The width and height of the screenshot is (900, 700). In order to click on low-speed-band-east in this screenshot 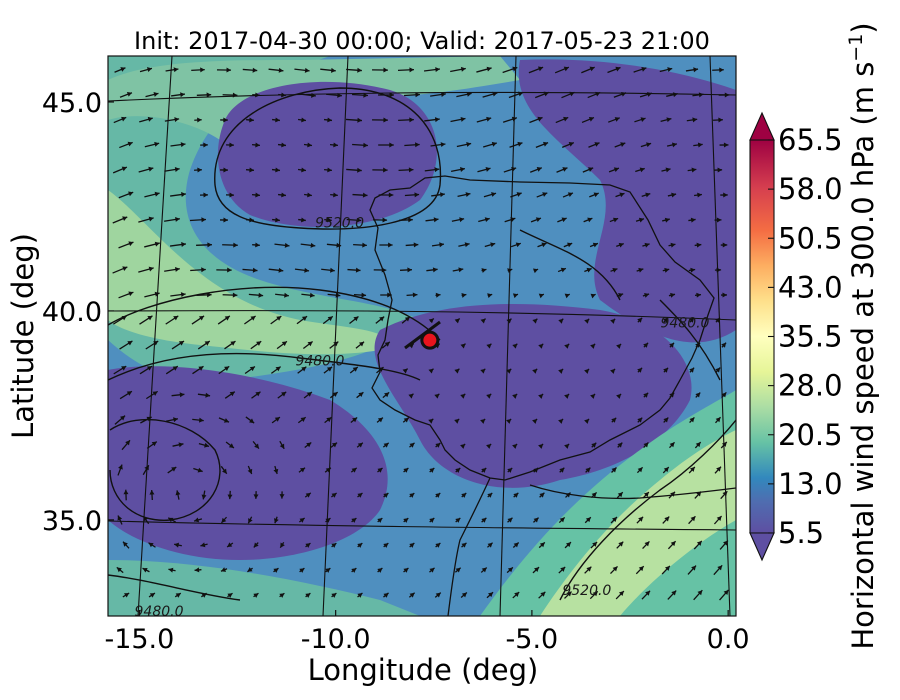, I will do `click(627, 201)`.